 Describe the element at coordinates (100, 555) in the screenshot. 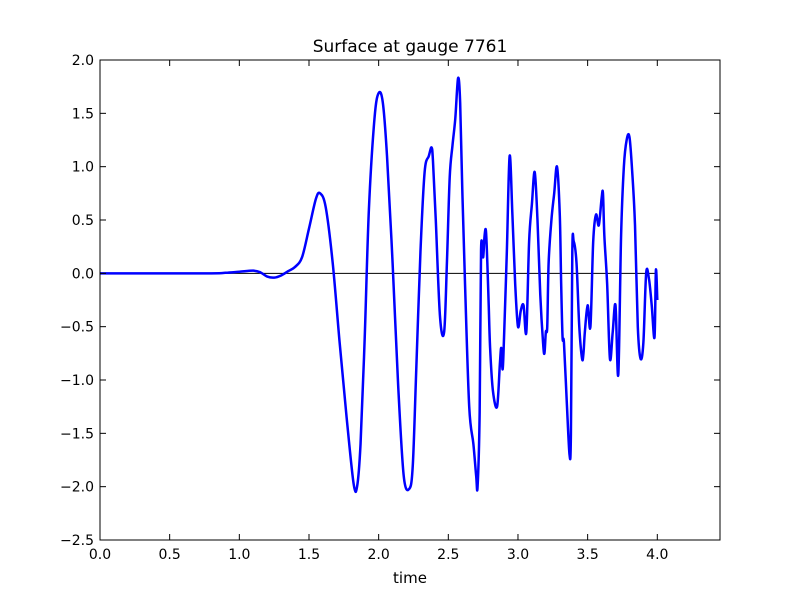

I see `x-tick-label: 0.0` at that location.